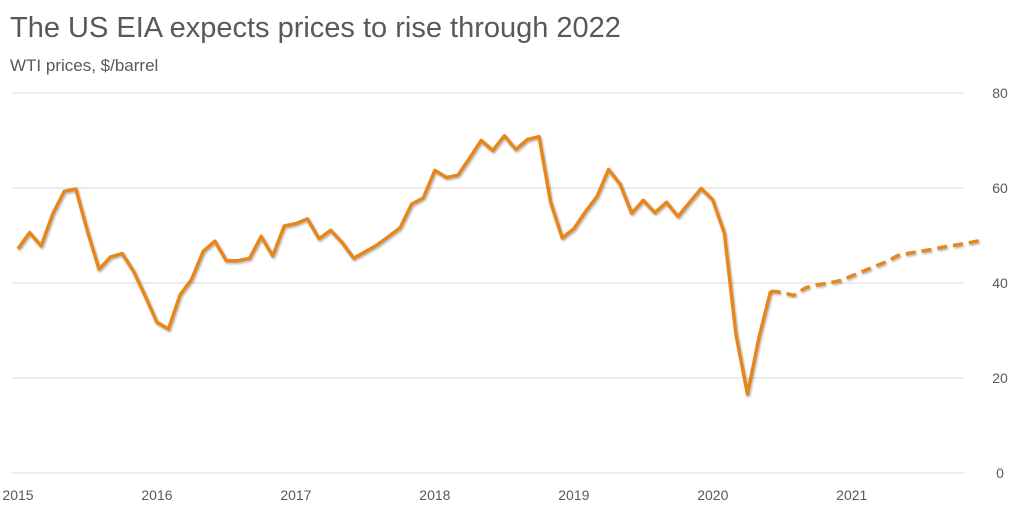  What do you see at coordinates (1000, 283) in the screenshot?
I see `y-tick-label: 40` at bounding box center [1000, 283].